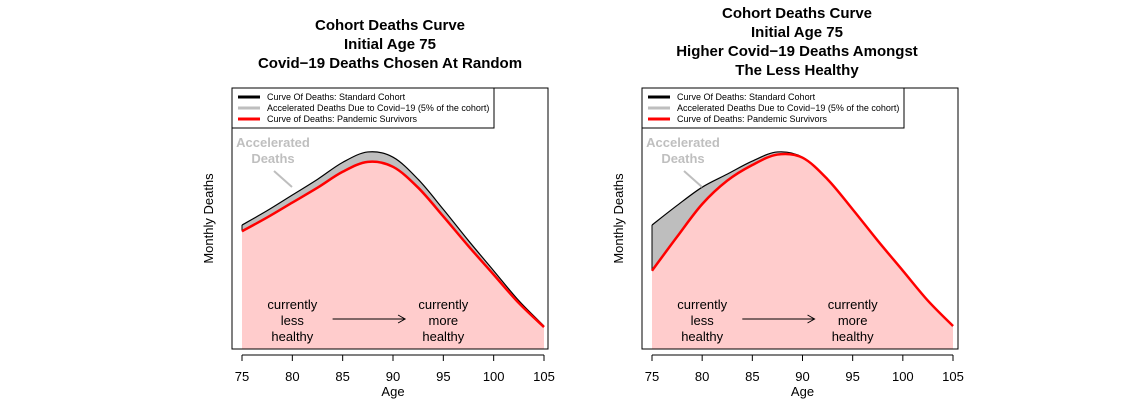 Image resolution: width=1141 pixels, height=417 pixels. I want to click on chart-title: Higher Covid−19 Deaths Amongst, so click(797, 51).